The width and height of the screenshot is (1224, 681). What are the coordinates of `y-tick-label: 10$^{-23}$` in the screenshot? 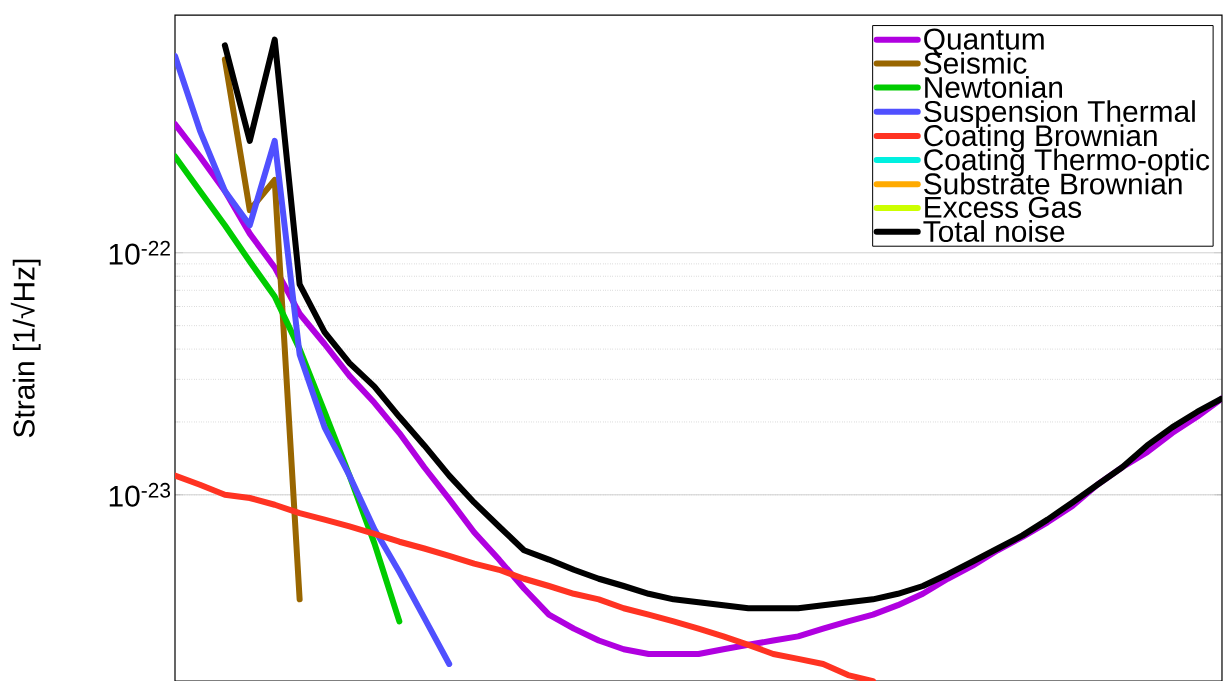 It's located at (140, 494).